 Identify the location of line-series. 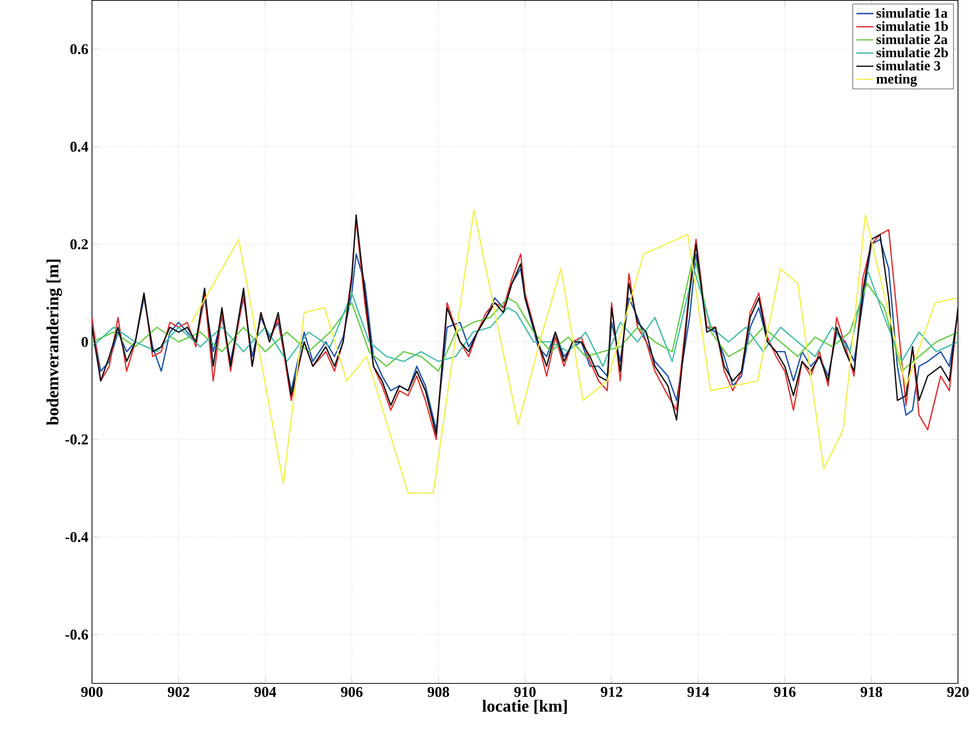
(525, 317).